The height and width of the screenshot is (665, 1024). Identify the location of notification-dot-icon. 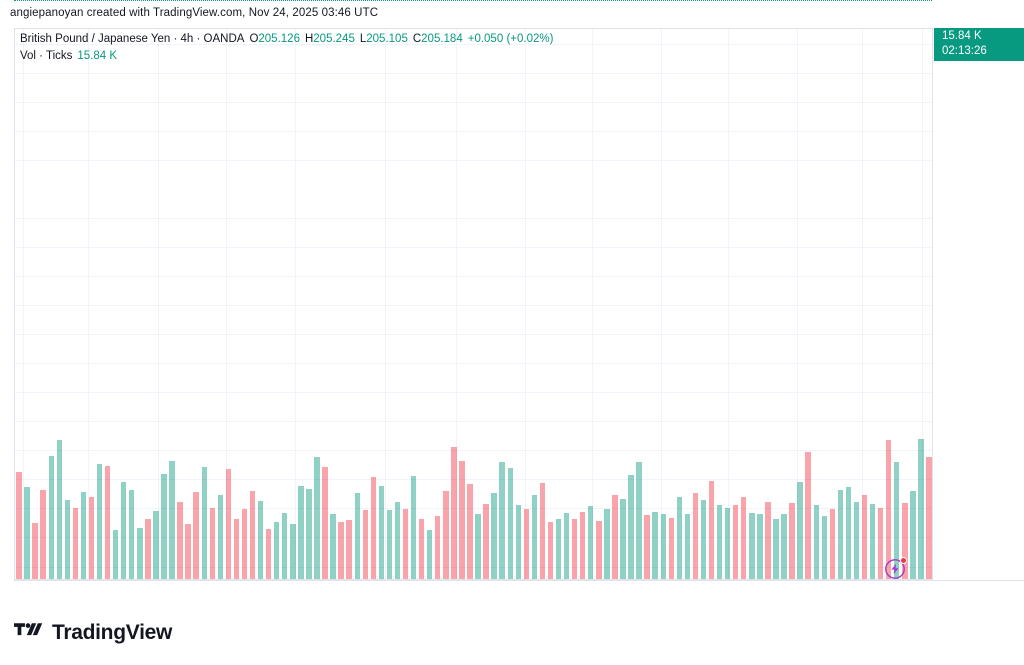
(903, 560).